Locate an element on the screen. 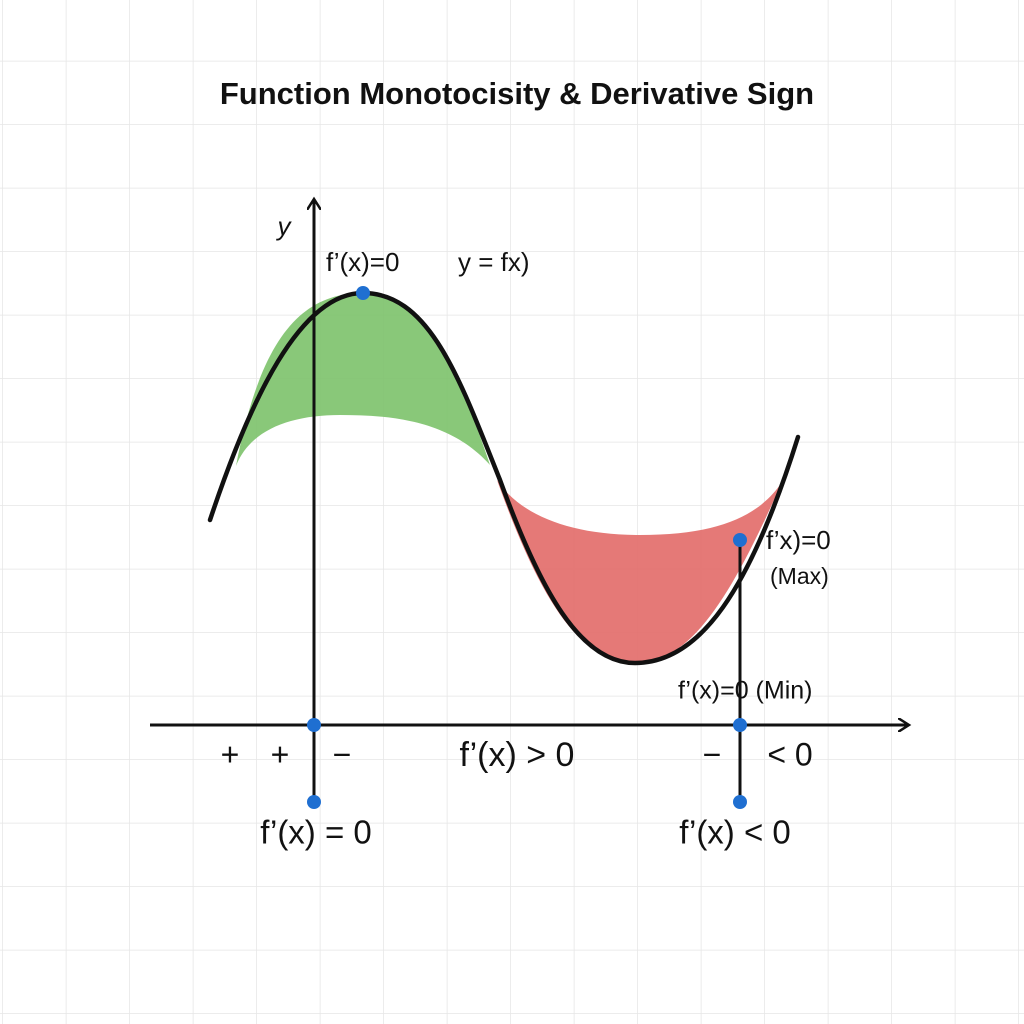  y-axis-label: y is located at coordinates (284, 226).